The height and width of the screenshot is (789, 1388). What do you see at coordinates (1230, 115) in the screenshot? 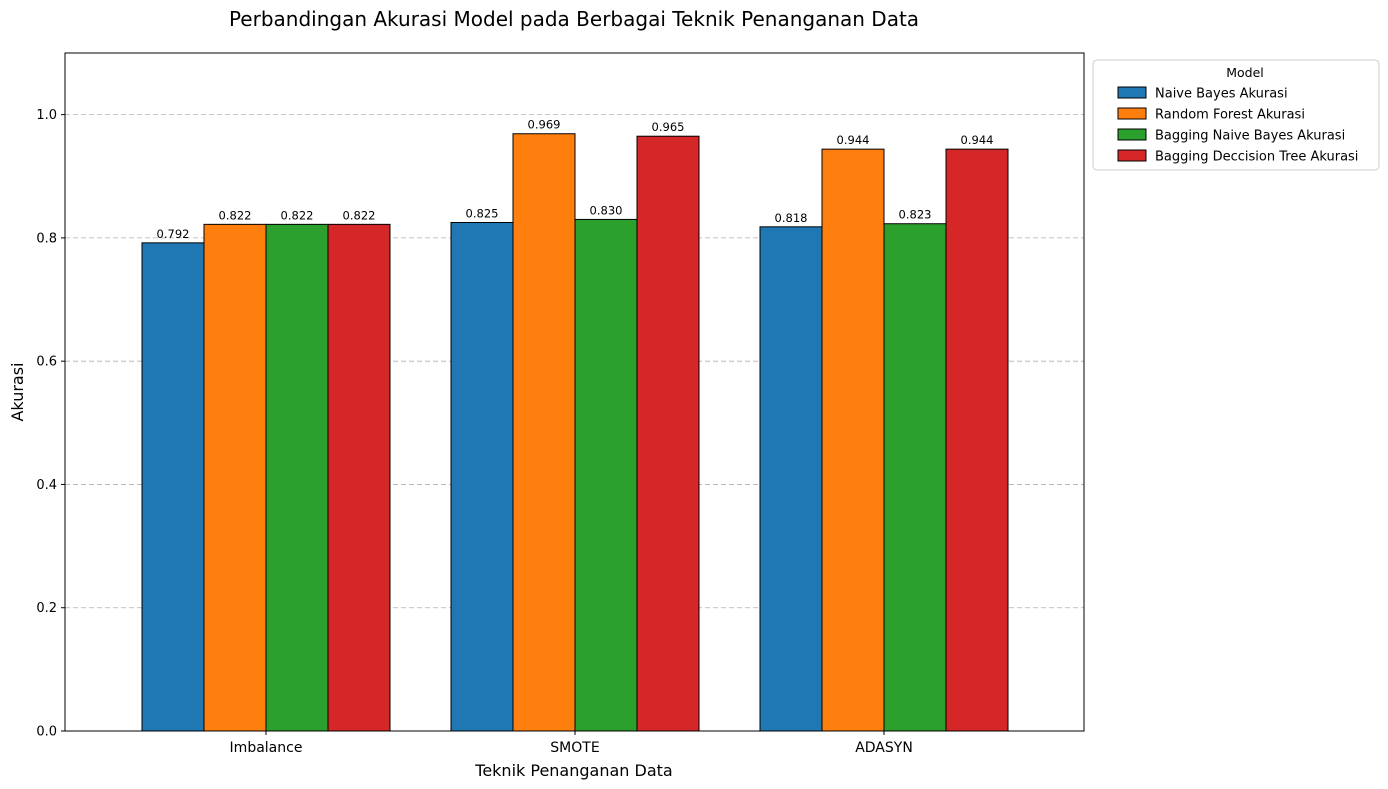
I see `legend-label: Random Forest Akurasi` at bounding box center [1230, 115].